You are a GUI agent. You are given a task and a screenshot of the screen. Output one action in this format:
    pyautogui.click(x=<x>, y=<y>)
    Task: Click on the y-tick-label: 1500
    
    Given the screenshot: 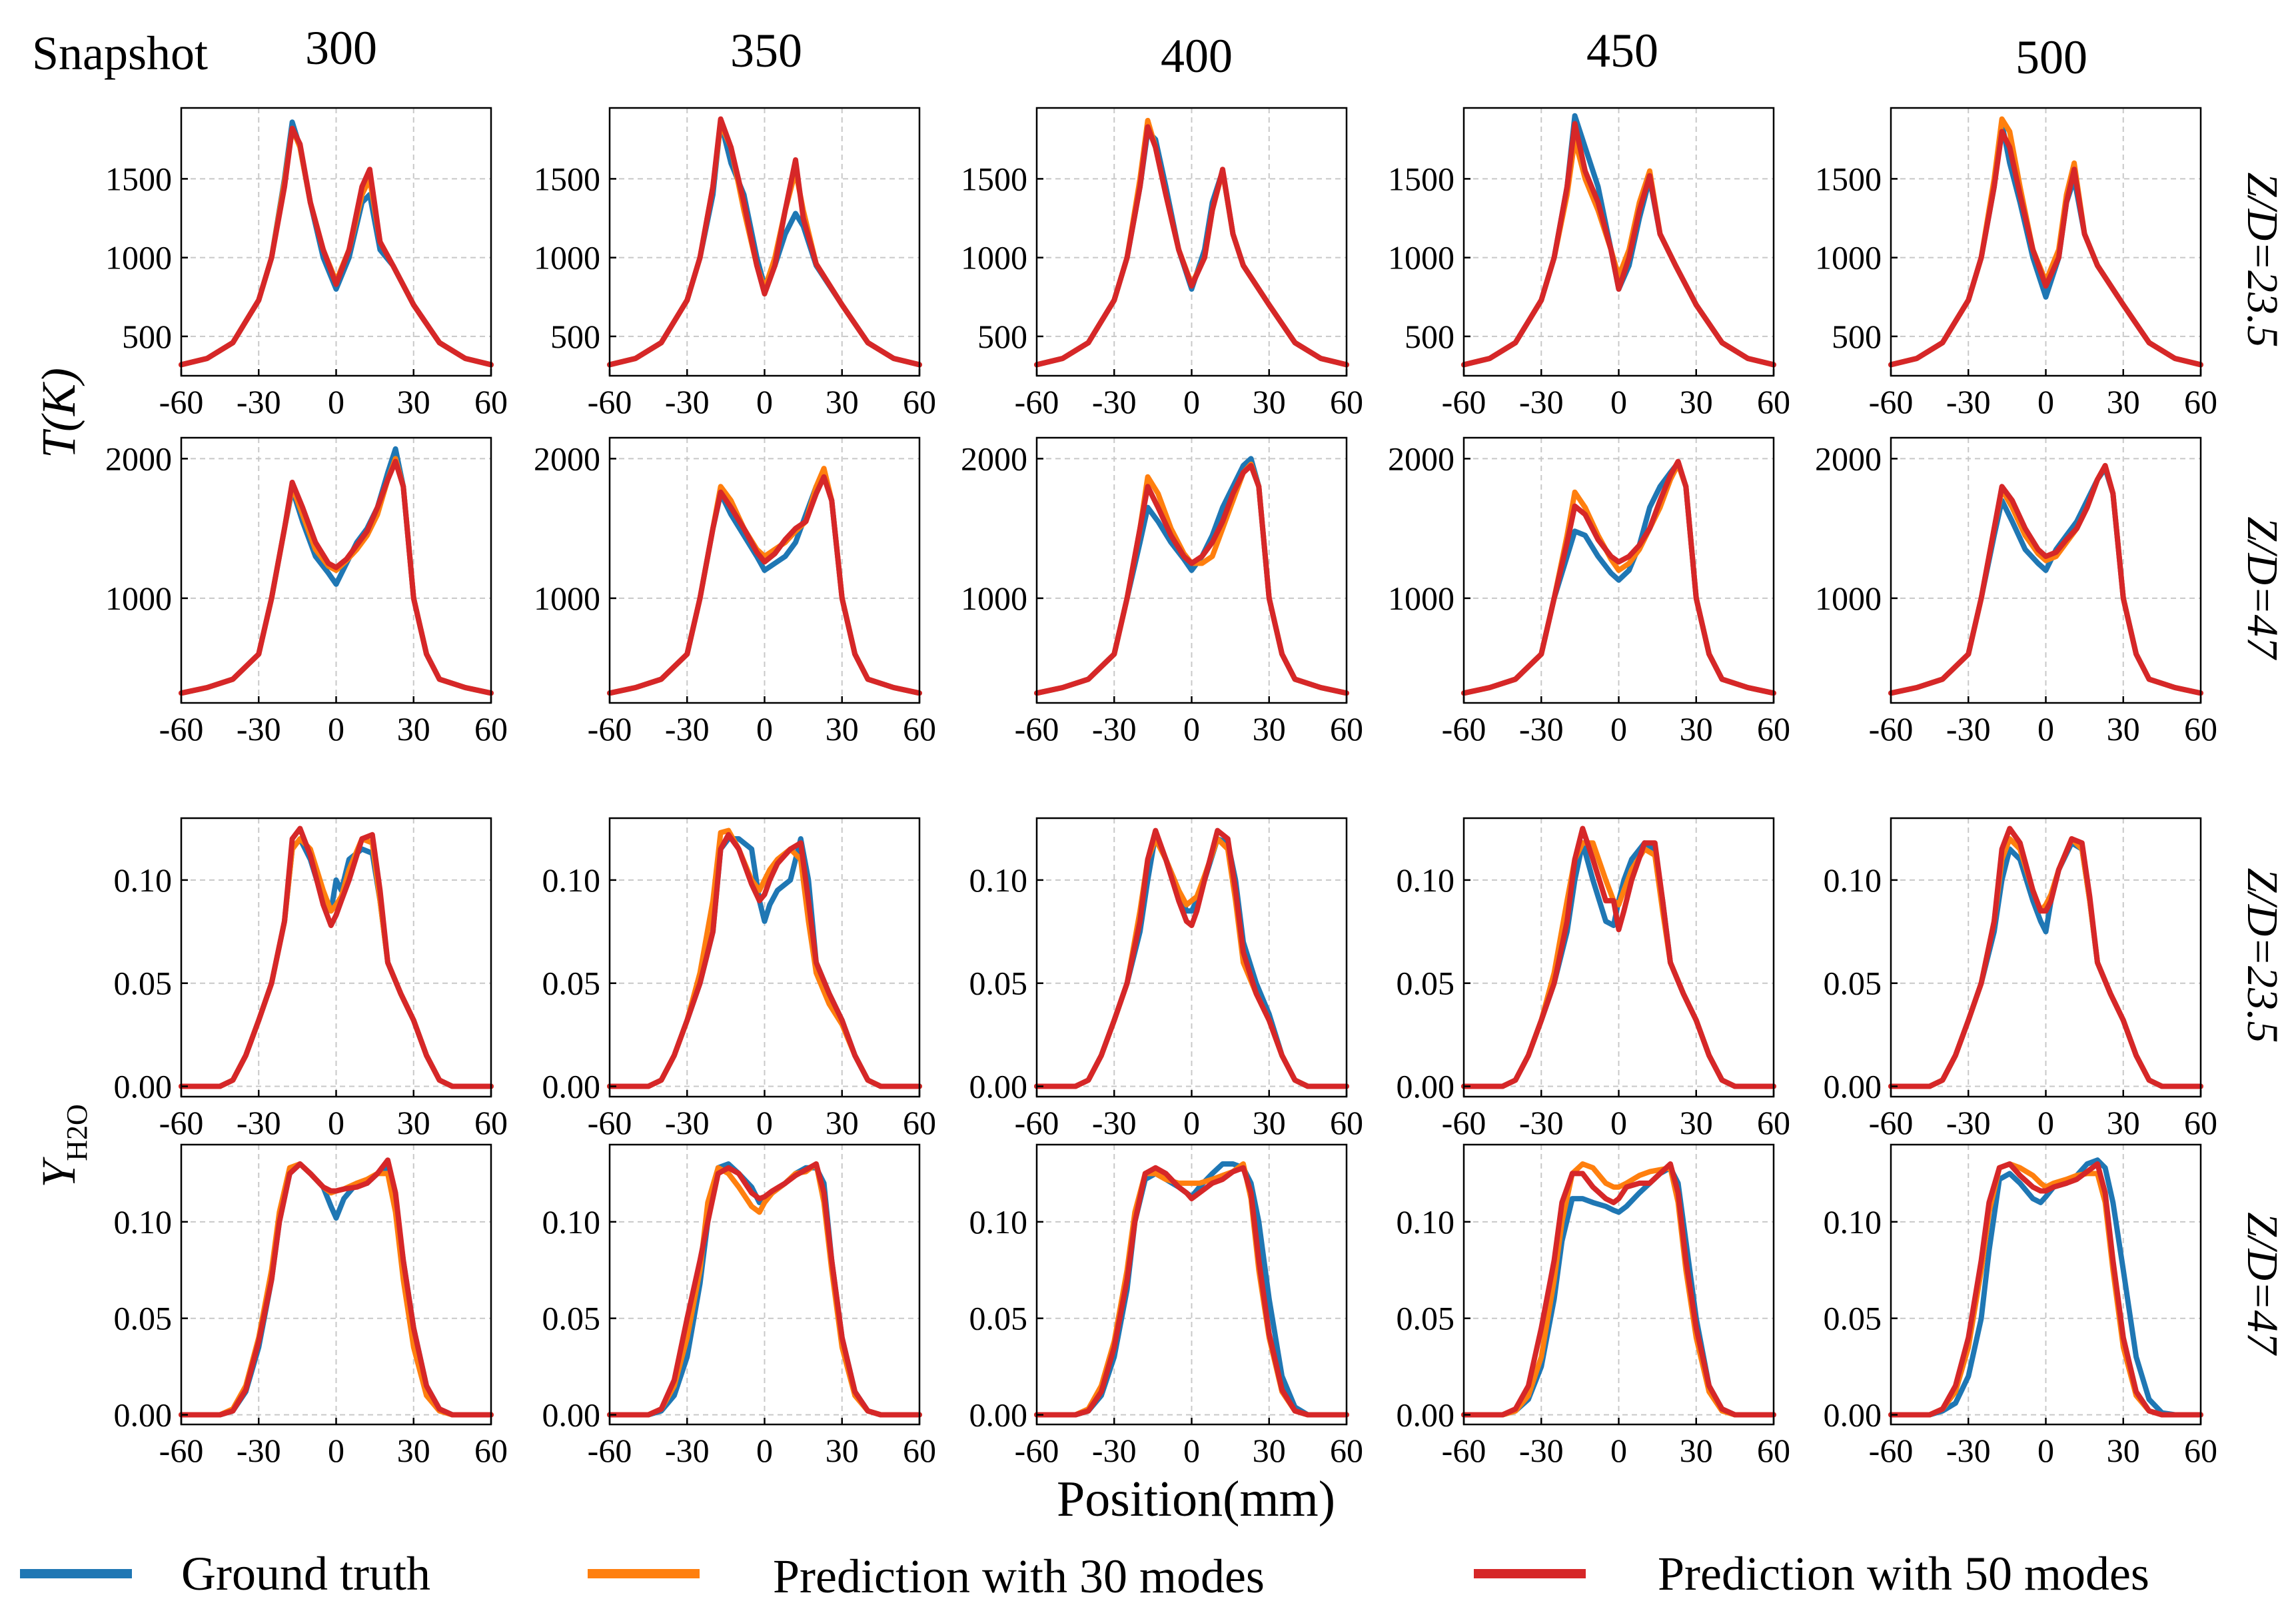 What is the action you would take?
    pyautogui.click(x=994, y=179)
    